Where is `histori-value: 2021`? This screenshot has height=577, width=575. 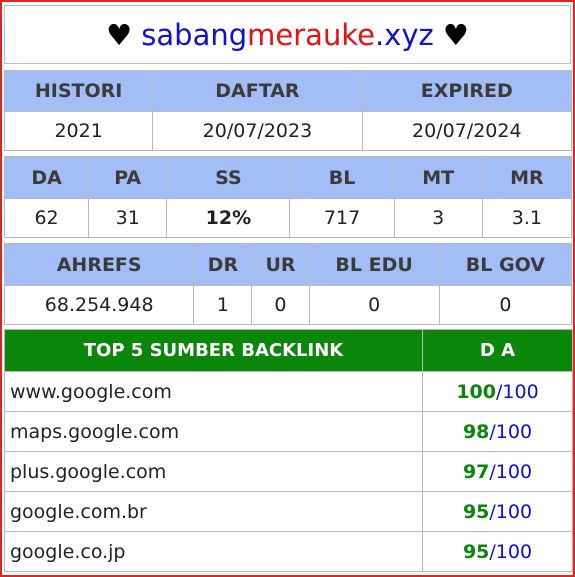 histori-value: 2021 is located at coordinates (78, 131).